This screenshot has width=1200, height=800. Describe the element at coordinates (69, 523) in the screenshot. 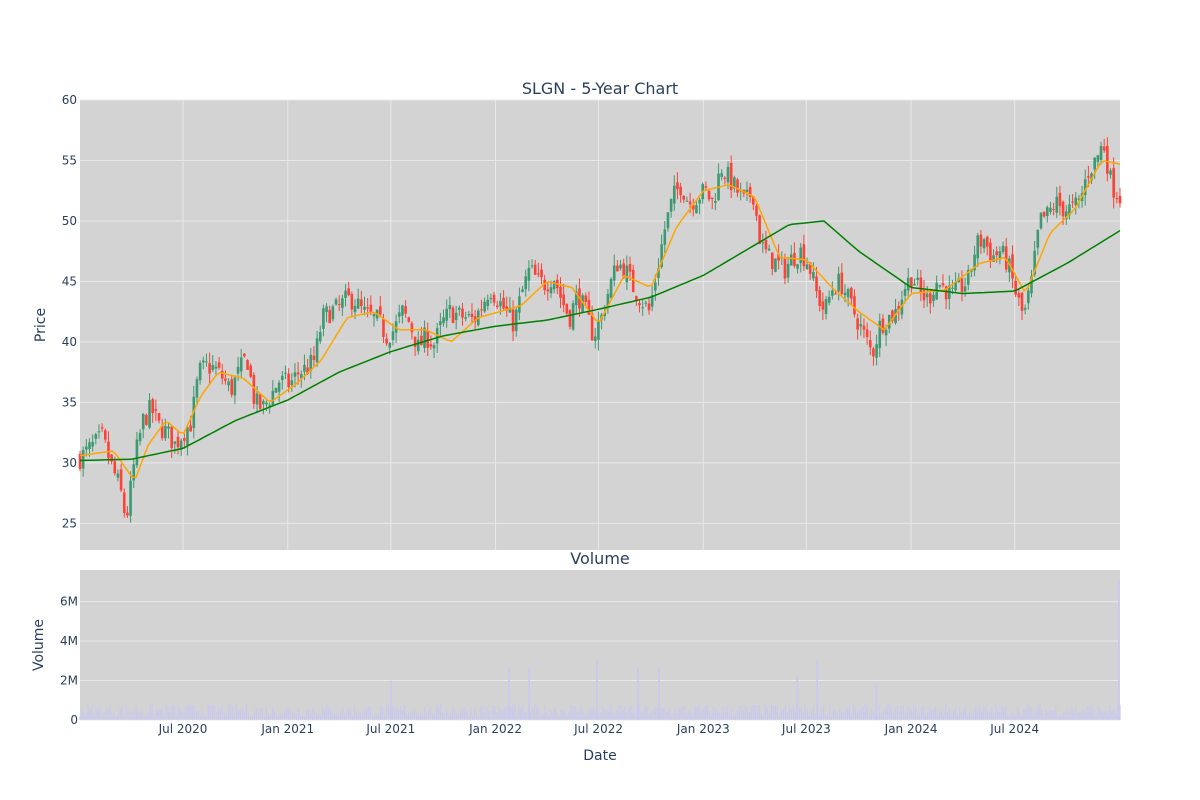

I see `price-y-tick: 25` at that location.